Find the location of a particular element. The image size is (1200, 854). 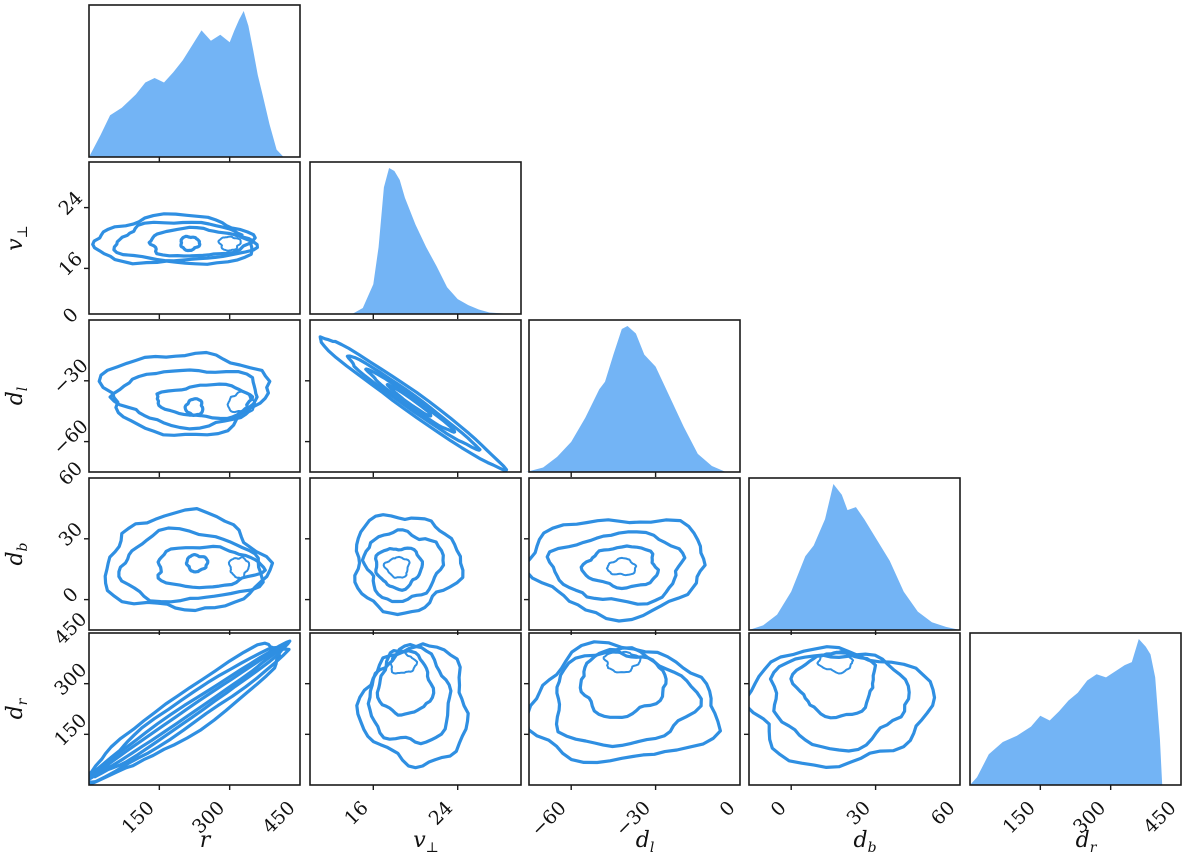

x-tick-label-vperp: 24 is located at coordinates (441, 813).